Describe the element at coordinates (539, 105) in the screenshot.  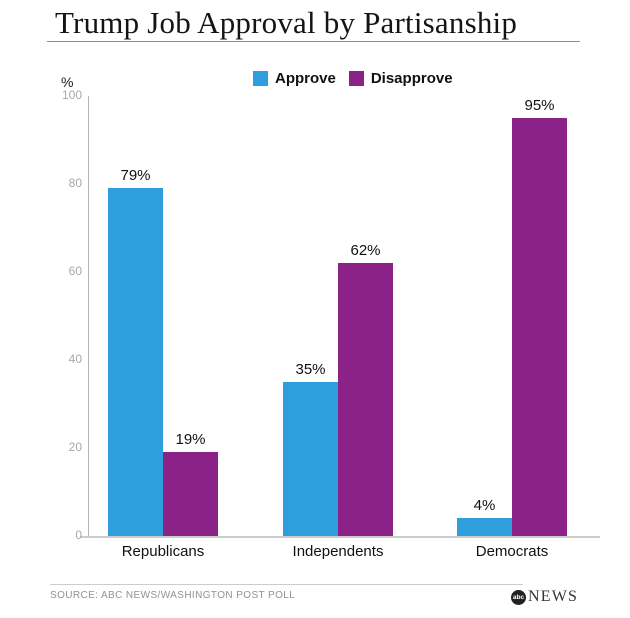
I see `value-label-disapprove-democrats: 95%` at that location.